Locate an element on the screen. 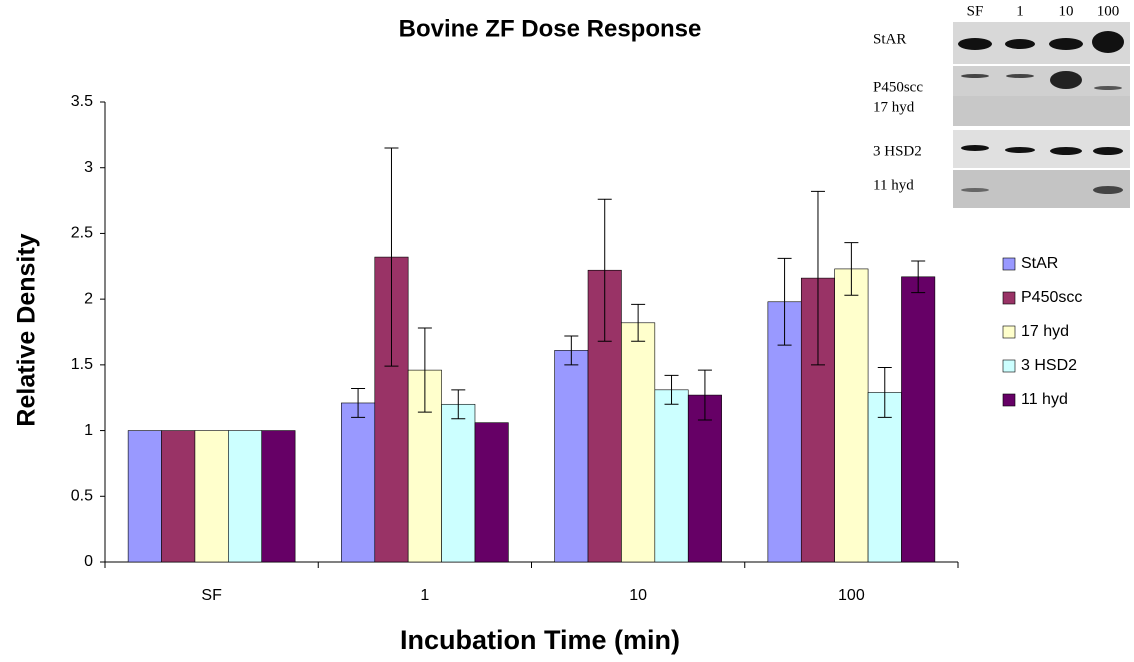 The image size is (1134, 662). blot-row-label: P450scc is located at coordinates (898, 87).